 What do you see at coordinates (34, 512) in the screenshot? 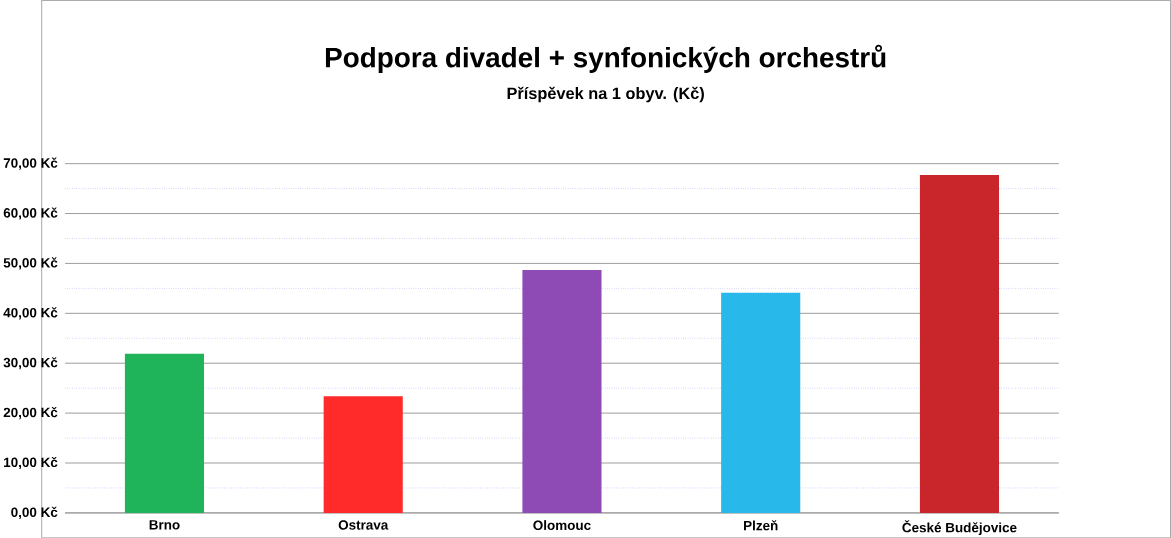
I see `y-tick-label: 0,00 Kč` at bounding box center [34, 512].